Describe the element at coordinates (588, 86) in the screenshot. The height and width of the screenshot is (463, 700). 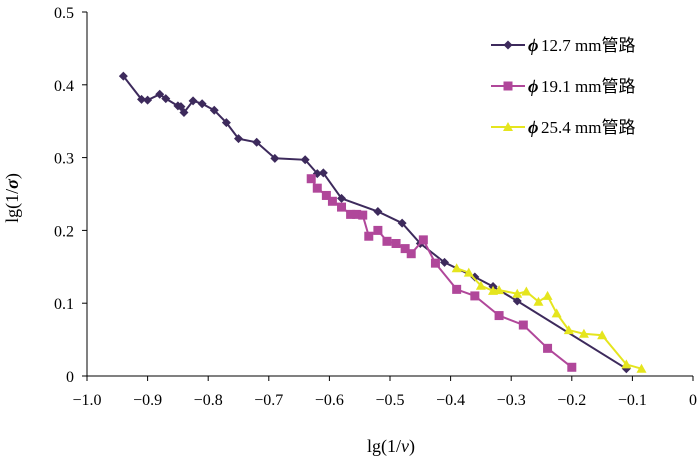
I see `legend-label-1: 19.1 mm管路` at that location.